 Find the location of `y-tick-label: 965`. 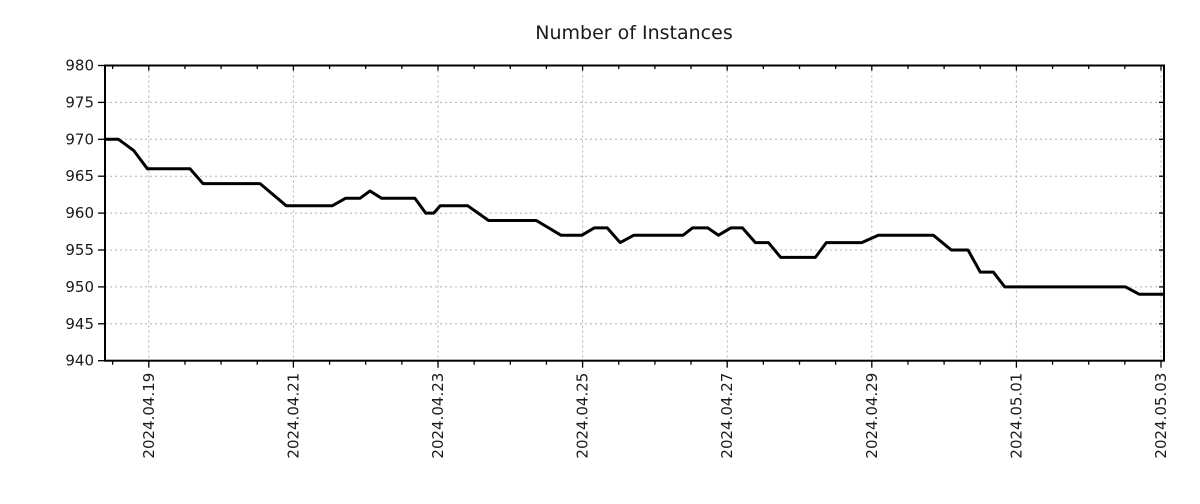

y-tick-label: 965 is located at coordinates (79, 176).